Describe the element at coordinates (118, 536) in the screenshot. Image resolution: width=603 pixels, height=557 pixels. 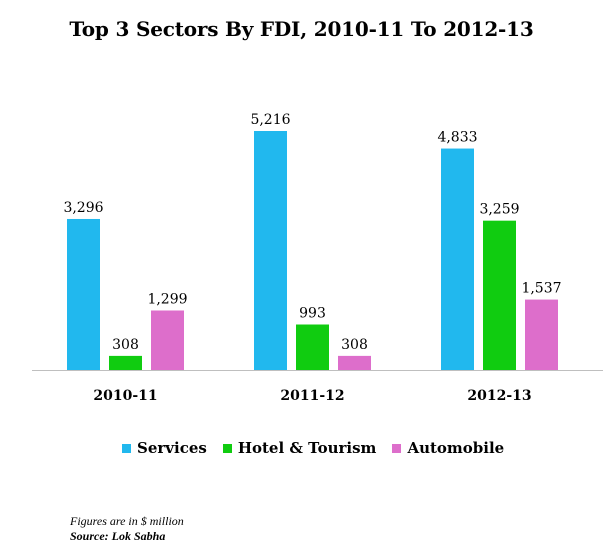
I see `footnote-source: Source: Lok Sabha` at that location.